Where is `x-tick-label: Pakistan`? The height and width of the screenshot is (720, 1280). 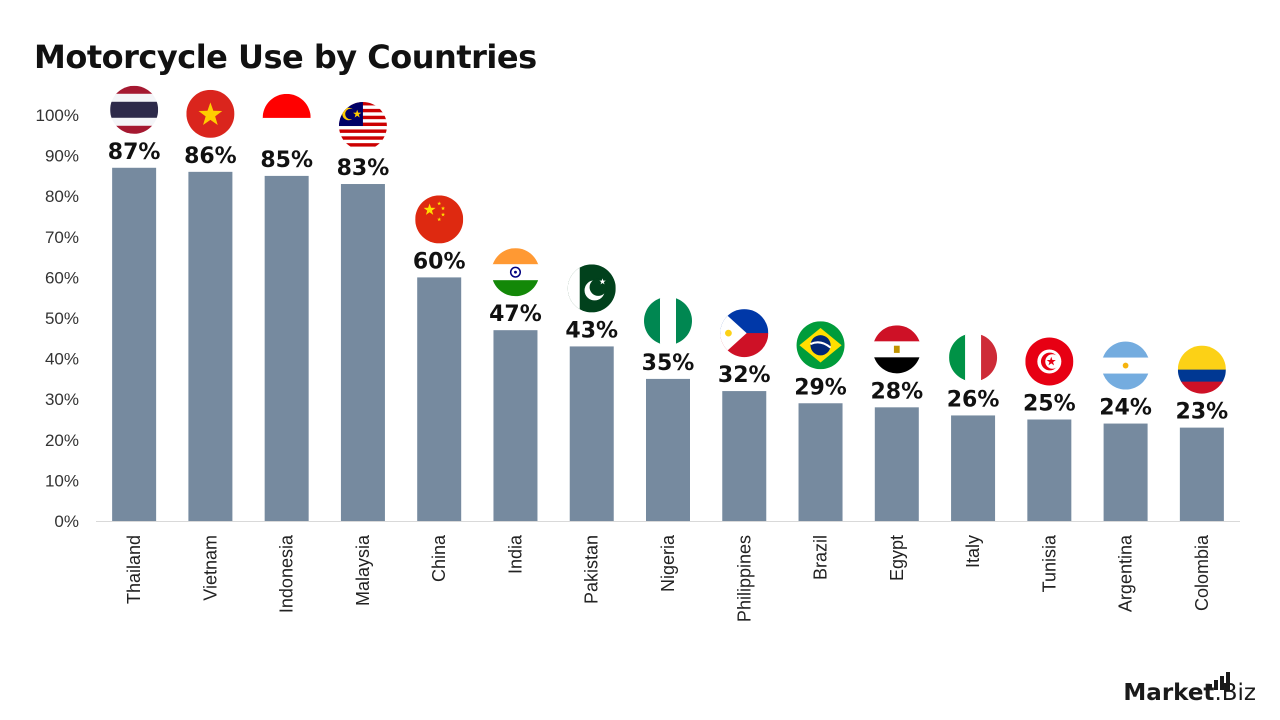
x-tick-label: Pakistan is located at coordinates (592, 569).